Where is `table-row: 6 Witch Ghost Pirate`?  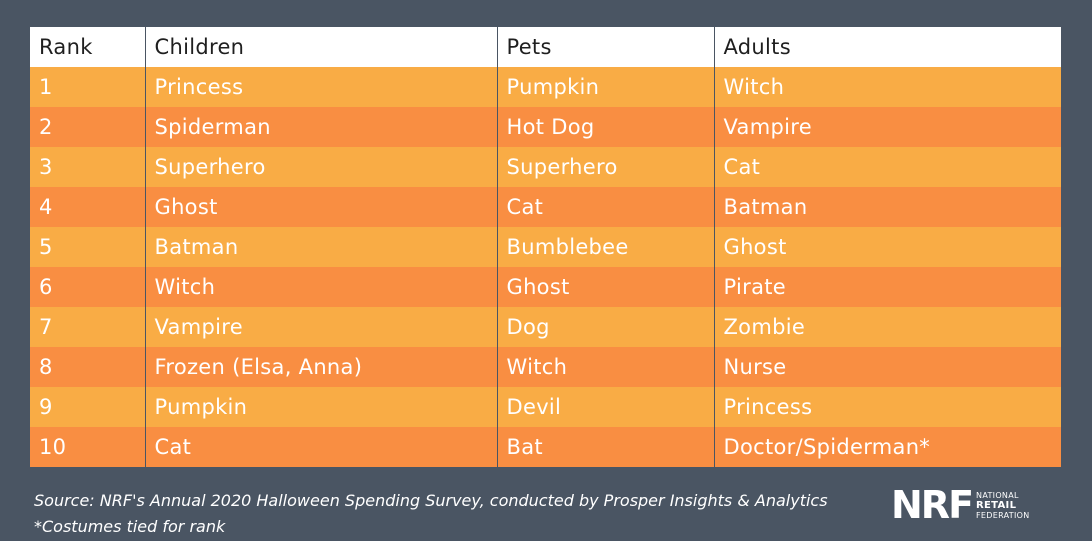
table-row: 6 Witch Ghost Pirate is located at coordinates (545, 287).